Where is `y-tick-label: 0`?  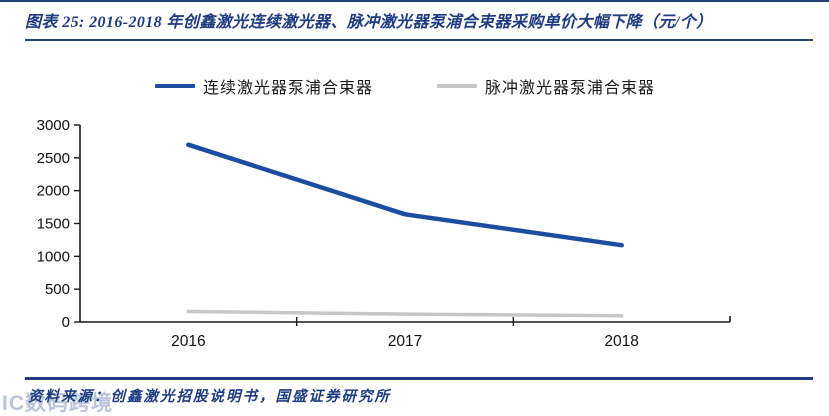 y-tick-label: 0 is located at coordinates (66, 322).